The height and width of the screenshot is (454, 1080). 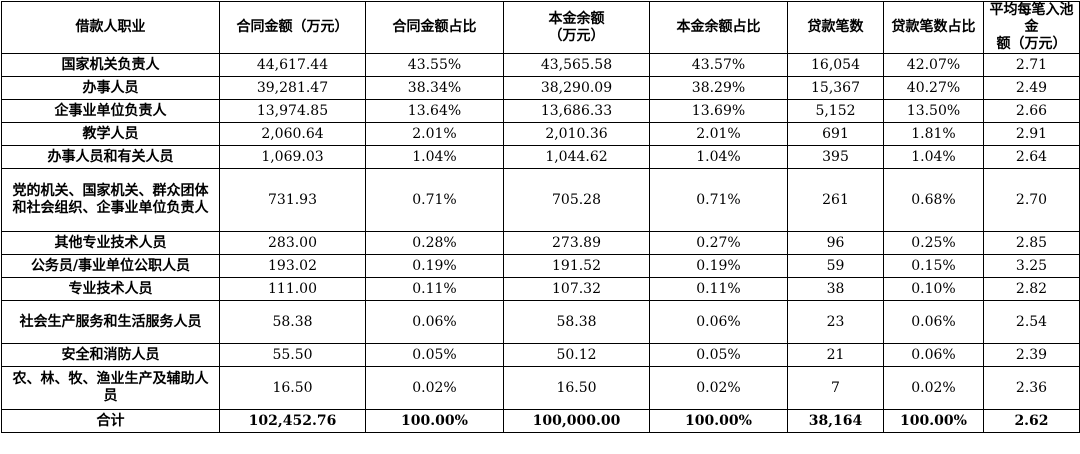 I want to click on count-pct-cell: 13.50%, so click(x=933, y=111).